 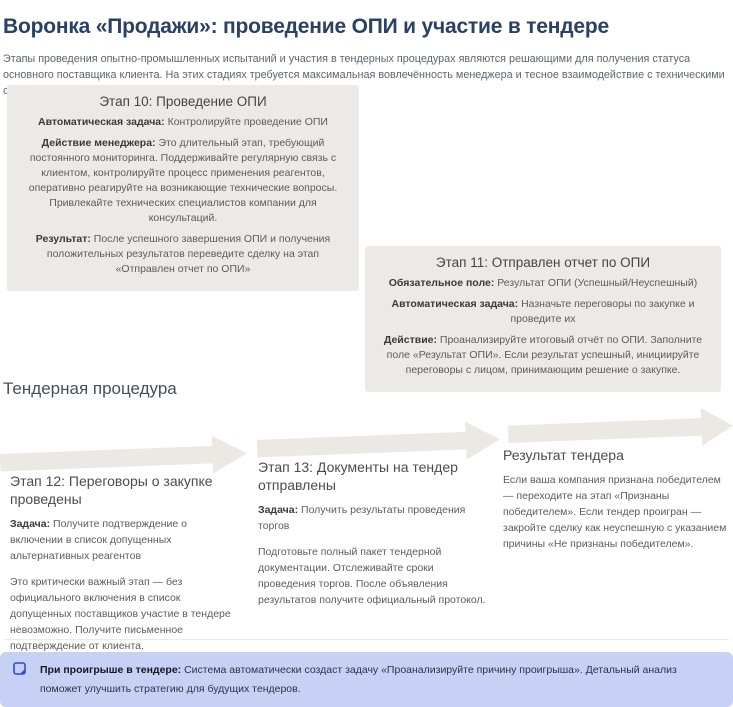 I want to click on note-icon, so click(x=19, y=668).